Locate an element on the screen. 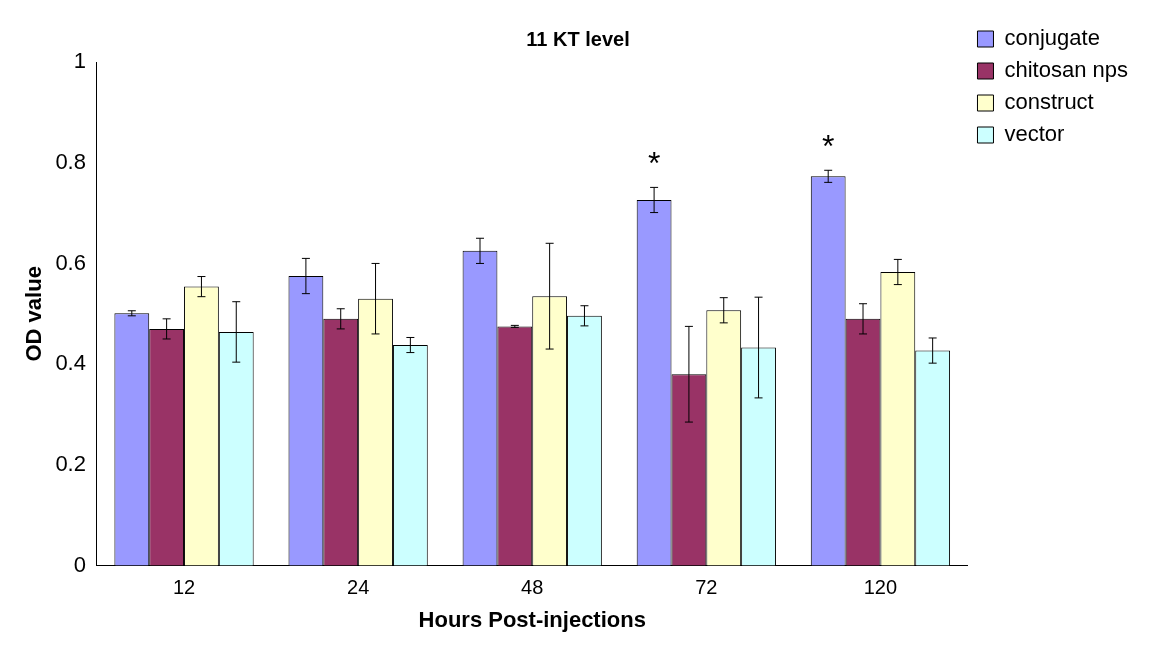 The width and height of the screenshot is (1166, 668). y-tick-label: 0.4 is located at coordinates (70, 363).